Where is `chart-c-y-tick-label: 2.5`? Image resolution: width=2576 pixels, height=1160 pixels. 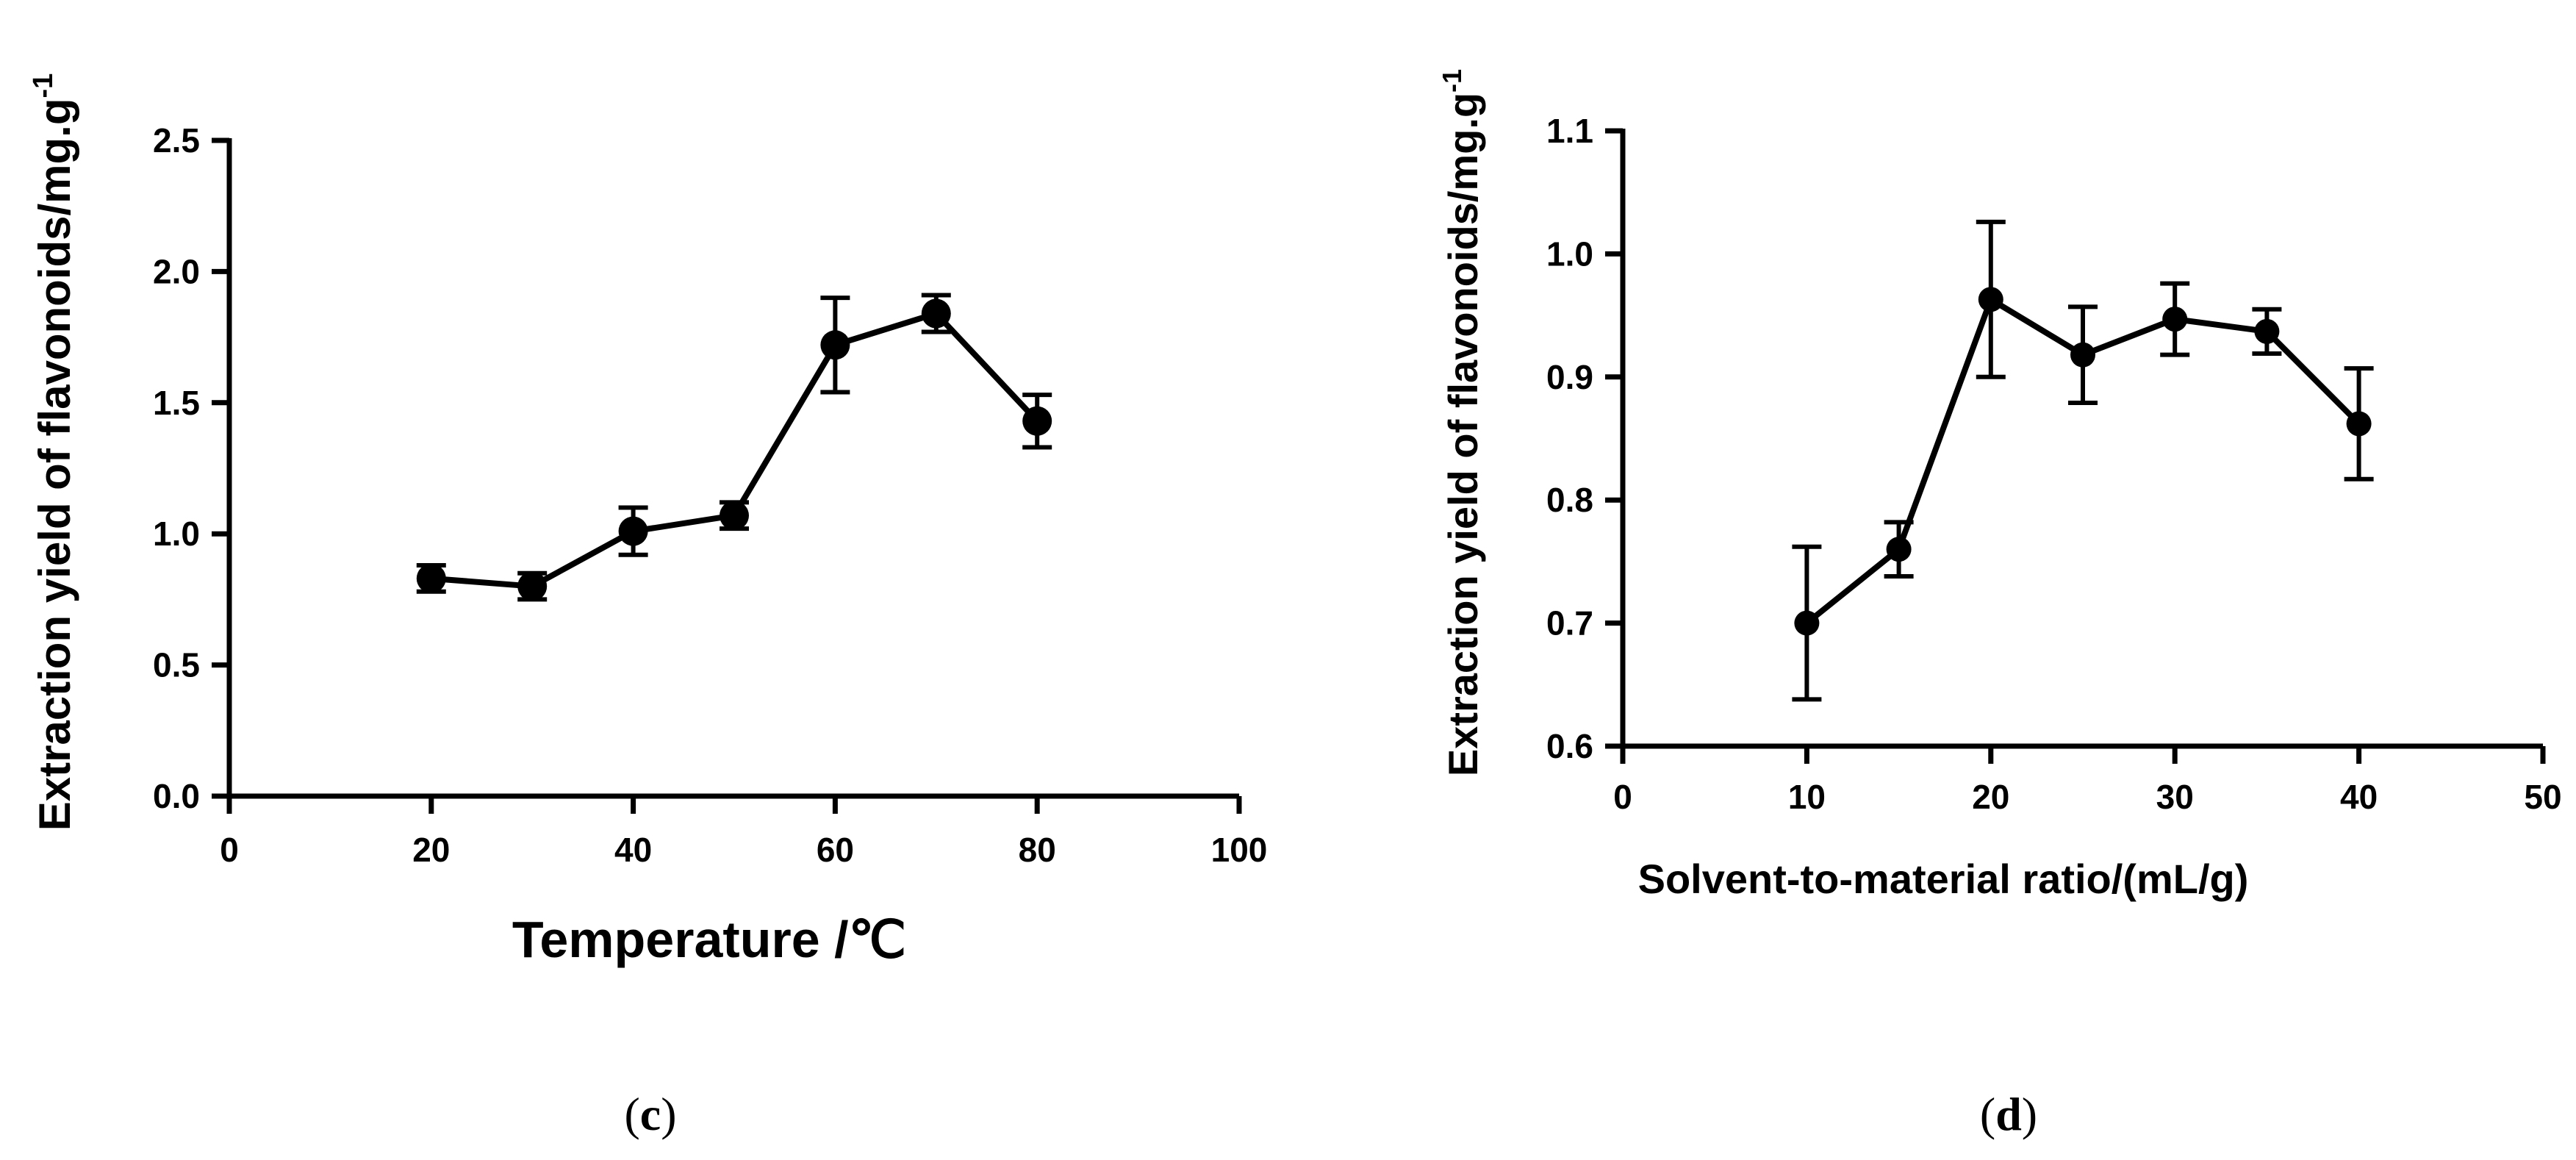
chart-c-y-tick-label: 2.5 is located at coordinates (176, 140).